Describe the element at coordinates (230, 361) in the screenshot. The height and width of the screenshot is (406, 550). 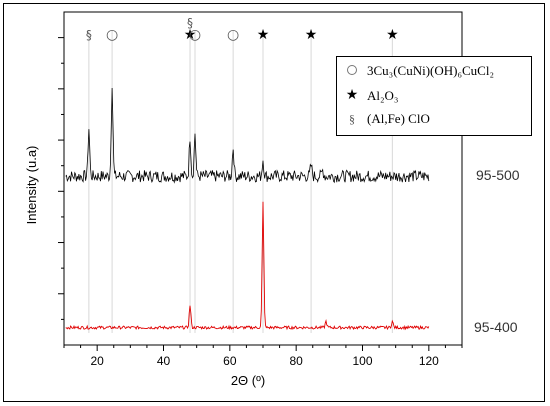
I see `x-tick-label: 60` at that location.